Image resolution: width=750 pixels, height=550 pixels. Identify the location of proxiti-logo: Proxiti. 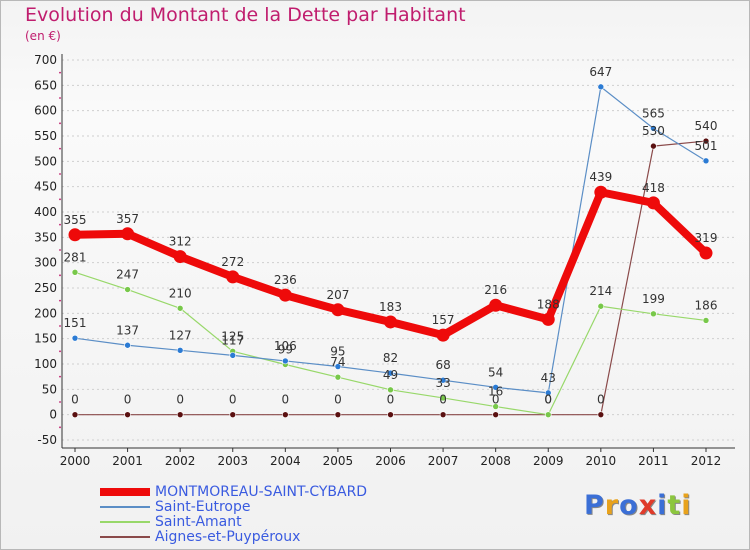
(638, 505).